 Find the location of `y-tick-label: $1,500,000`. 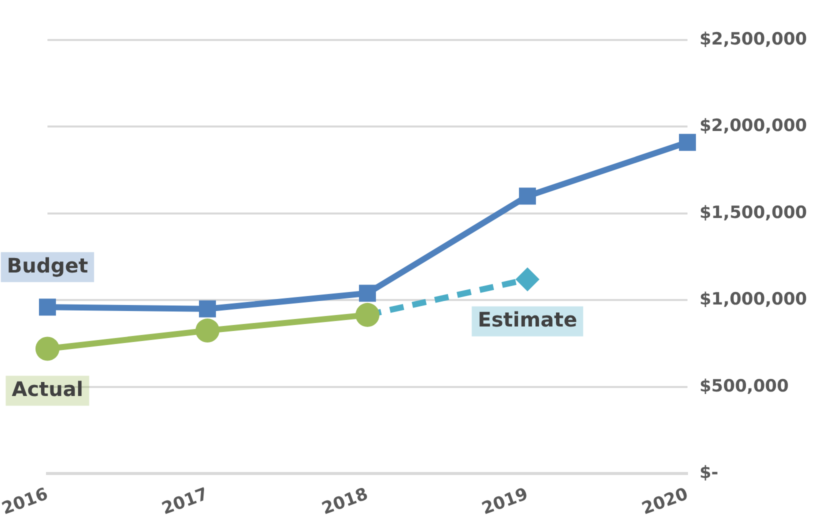

y-tick-label: $1,500,000 is located at coordinates (753, 212).